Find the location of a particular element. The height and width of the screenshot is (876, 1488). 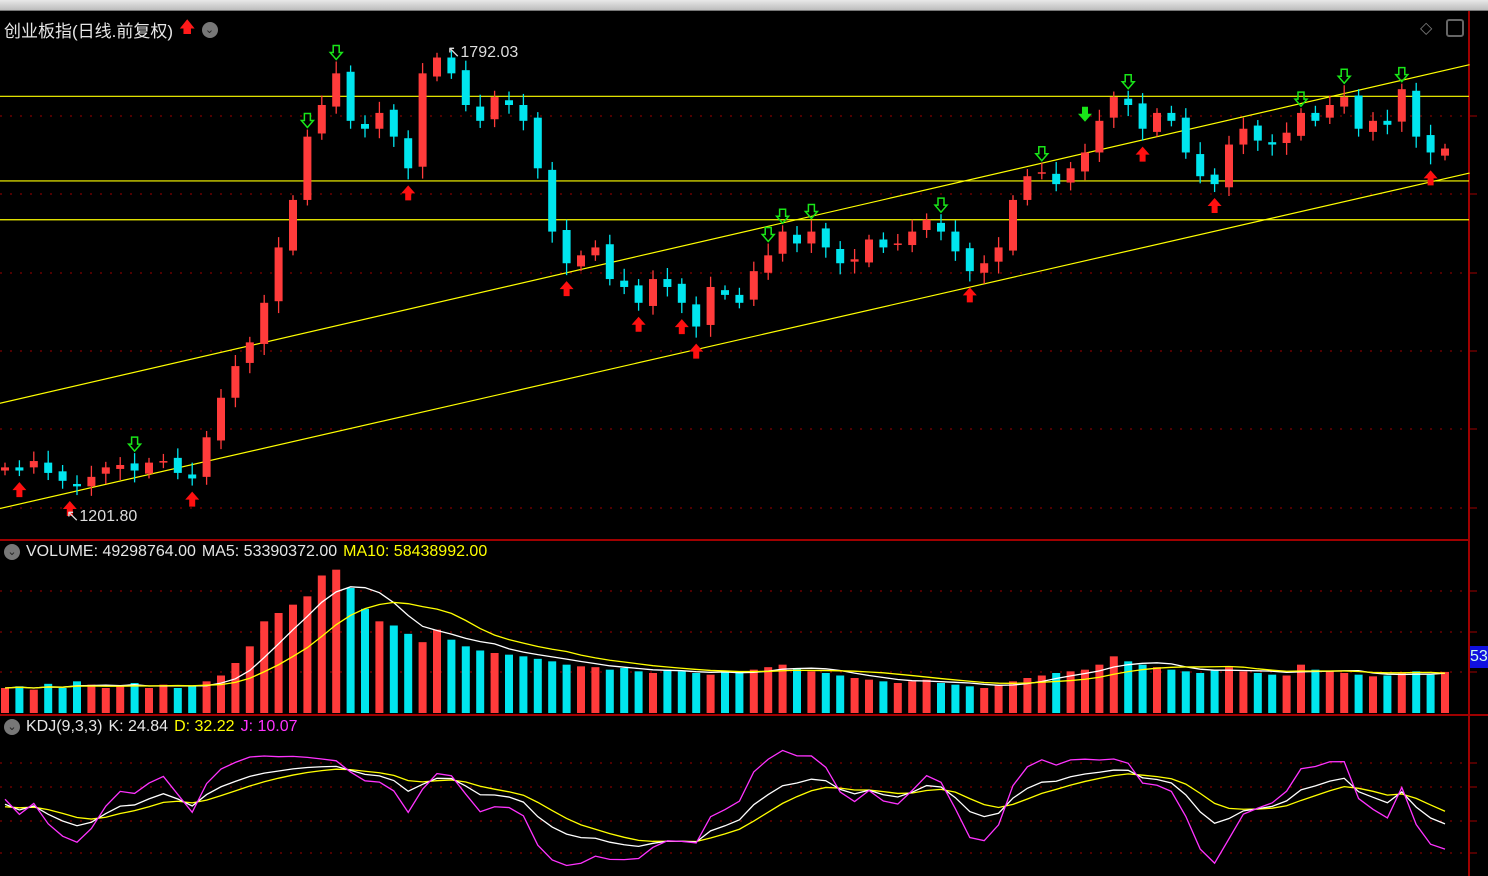

volume-value: VOLUME: 49298764.00 is located at coordinates (111, 551).